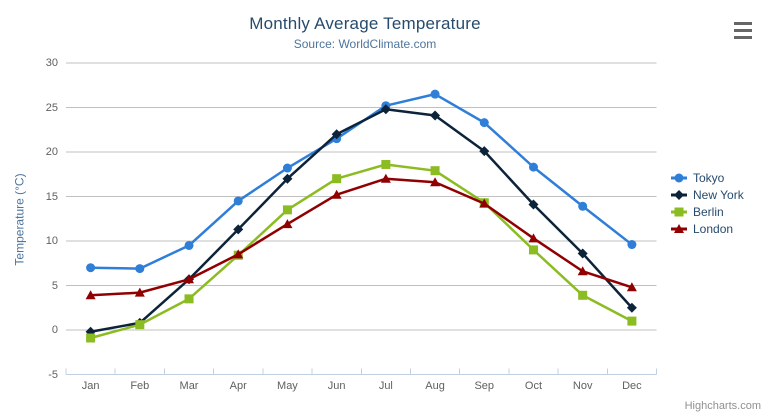  I want to click on legend-label: Tokyo, so click(709, 177).